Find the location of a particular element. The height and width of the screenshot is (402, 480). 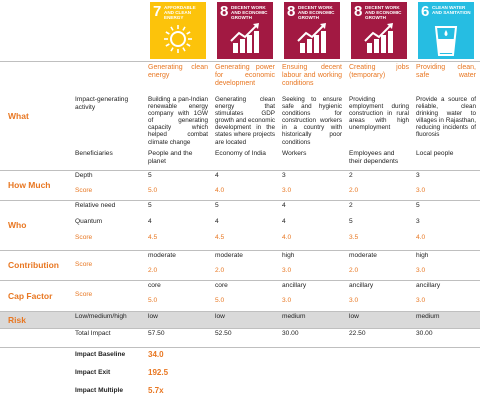

cell: 22.50 is located at coordinates (357, 333).